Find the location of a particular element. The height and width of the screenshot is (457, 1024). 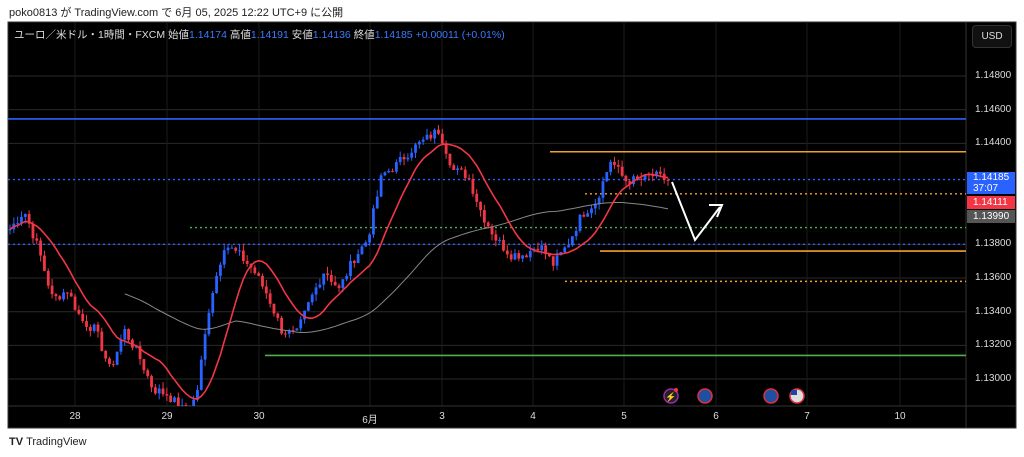

low-value: 1.14136 is located at coordinates (331, 35).